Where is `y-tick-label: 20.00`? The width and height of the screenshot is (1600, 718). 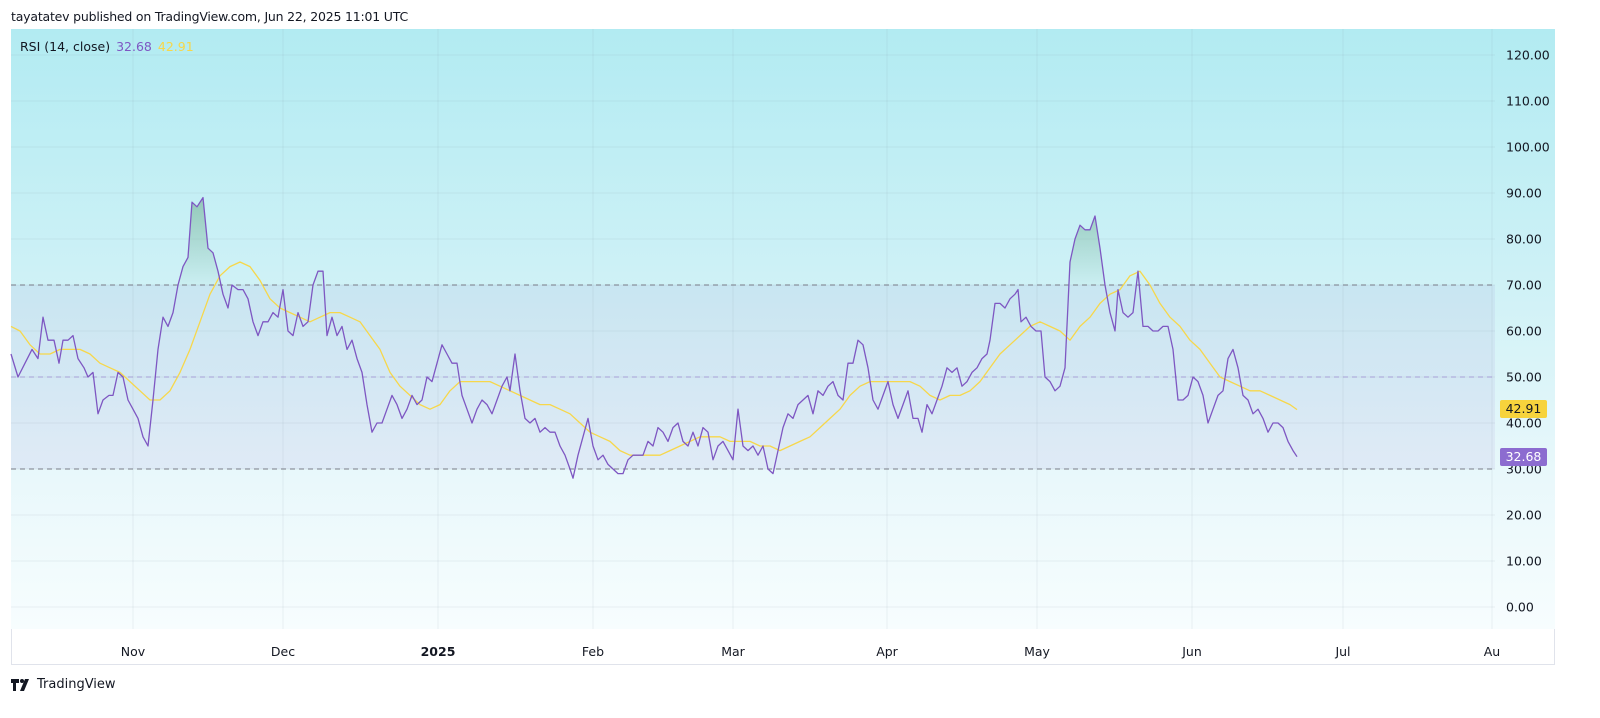
y-tick-label: 20.00 is located at coordinates (1524, 515).